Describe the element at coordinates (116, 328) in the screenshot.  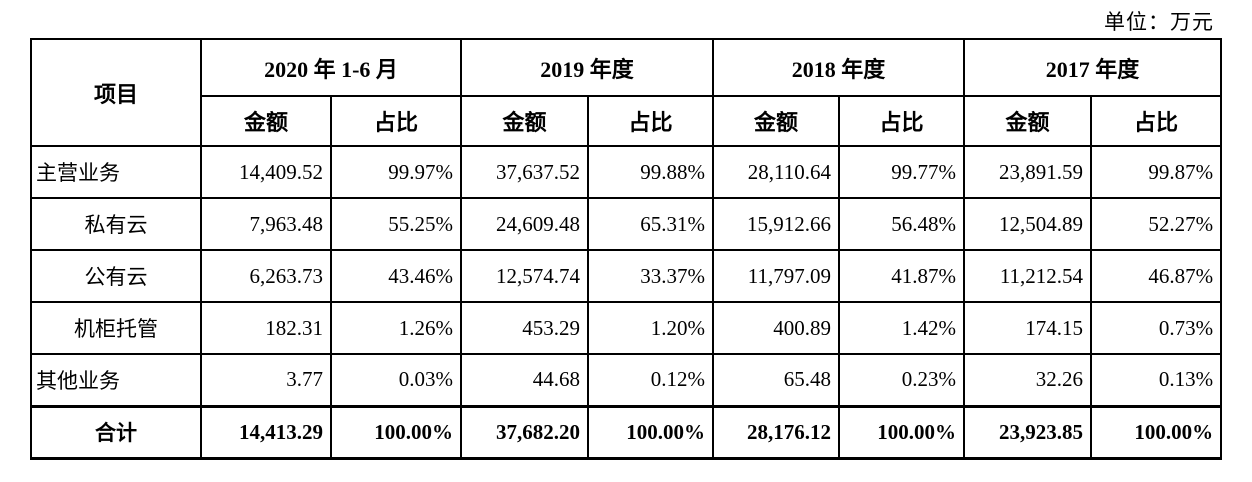
I see `row-label: 机柜托管` at that location.